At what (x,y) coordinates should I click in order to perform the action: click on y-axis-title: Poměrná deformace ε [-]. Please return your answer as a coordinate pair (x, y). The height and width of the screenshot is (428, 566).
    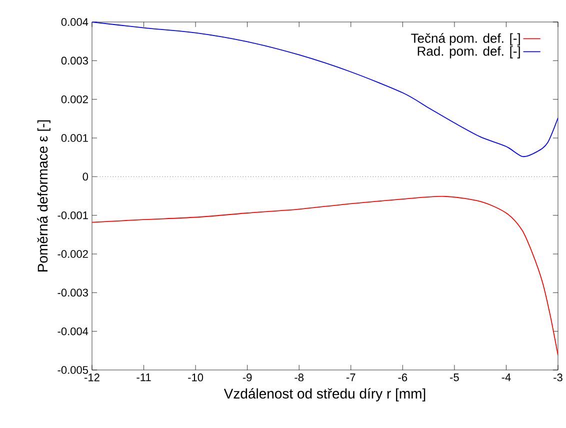
    Looking at the image, I should click on (43, 196).